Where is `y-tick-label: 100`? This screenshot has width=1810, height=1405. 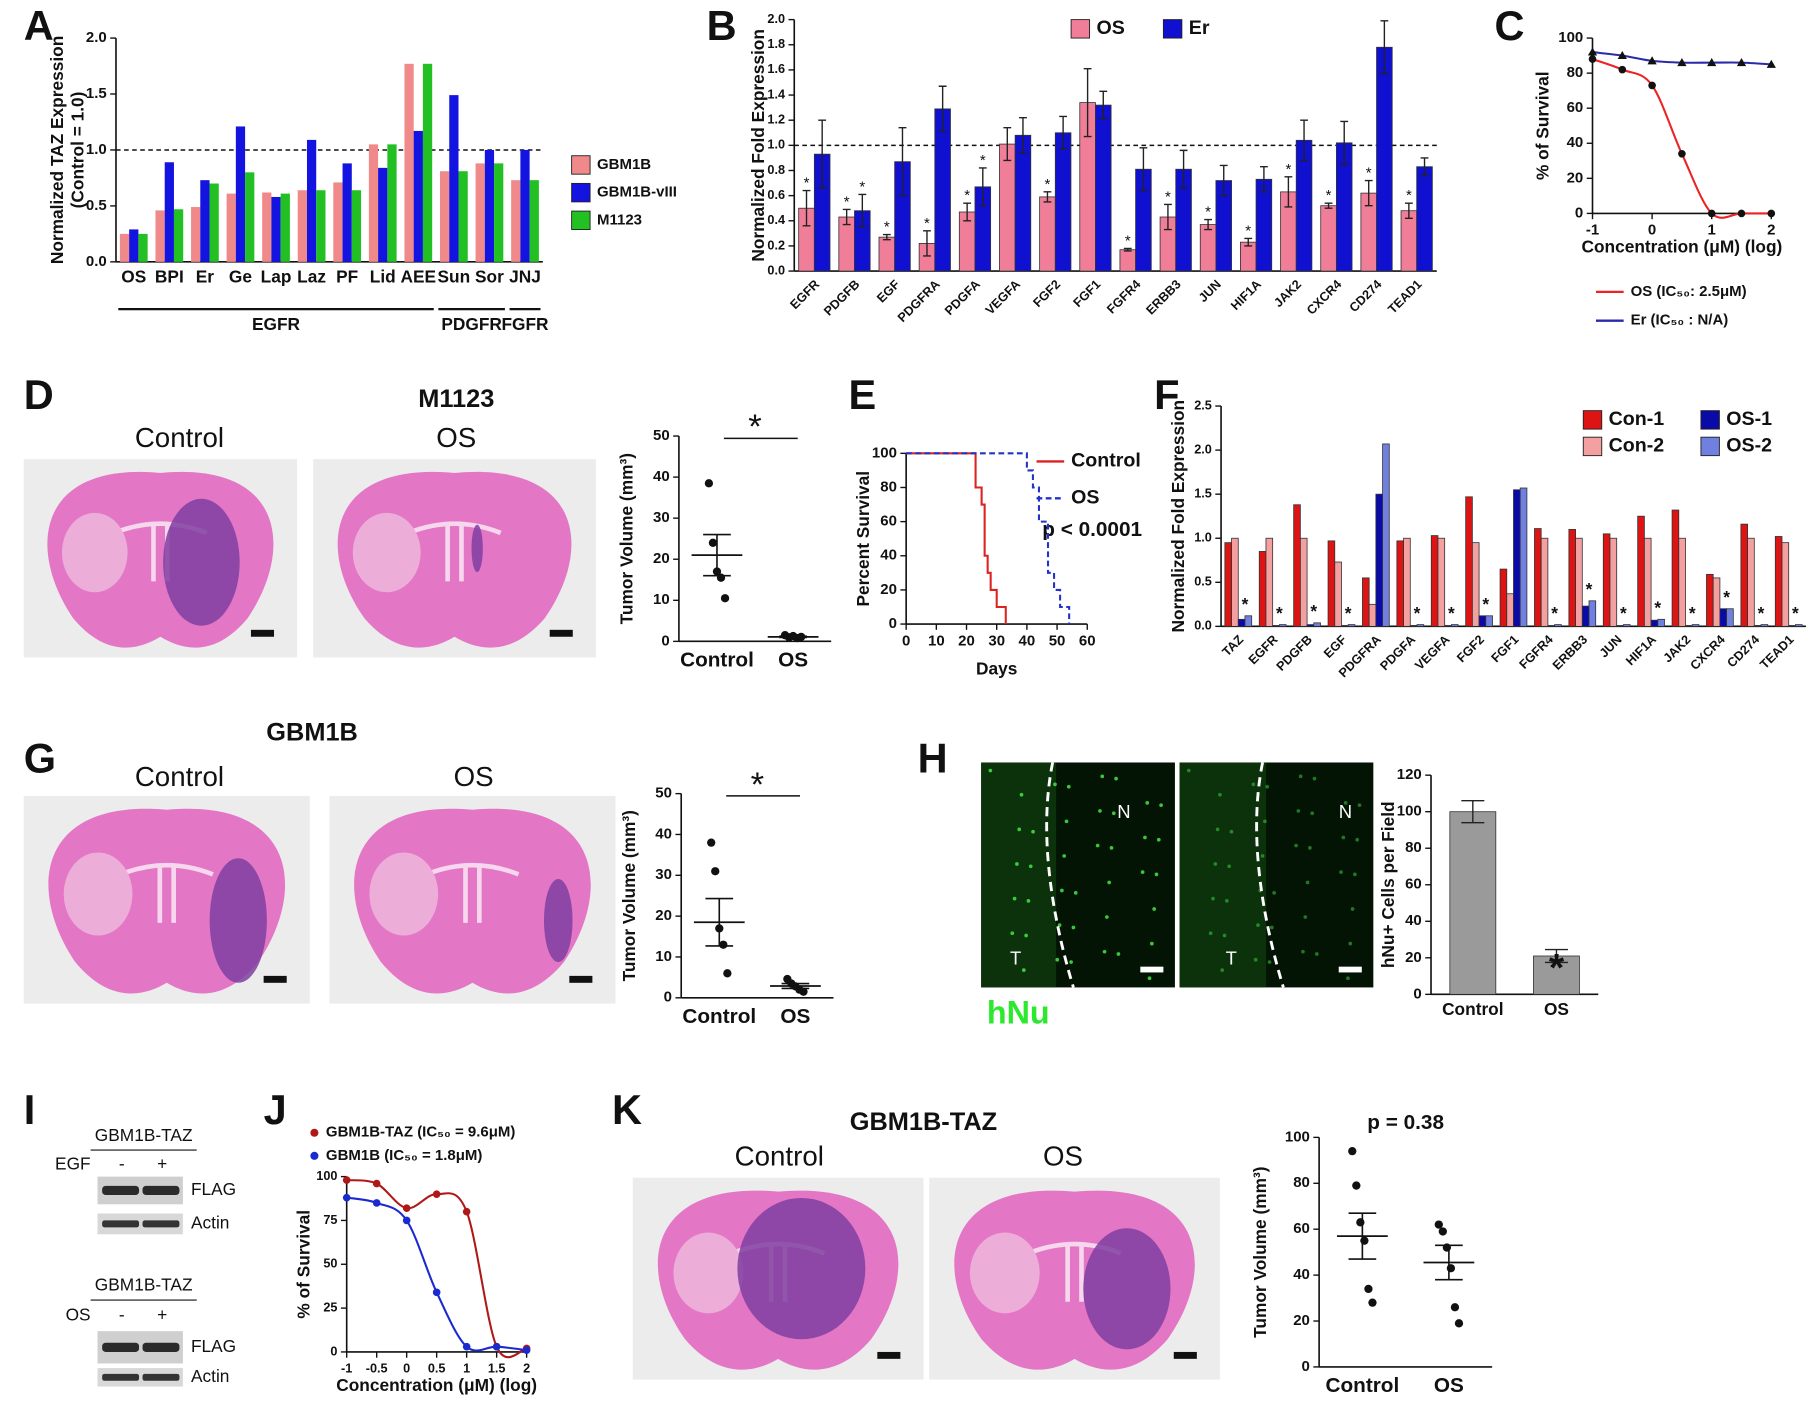 y-tick-label: 100 is located at coordinates (1409, 811).